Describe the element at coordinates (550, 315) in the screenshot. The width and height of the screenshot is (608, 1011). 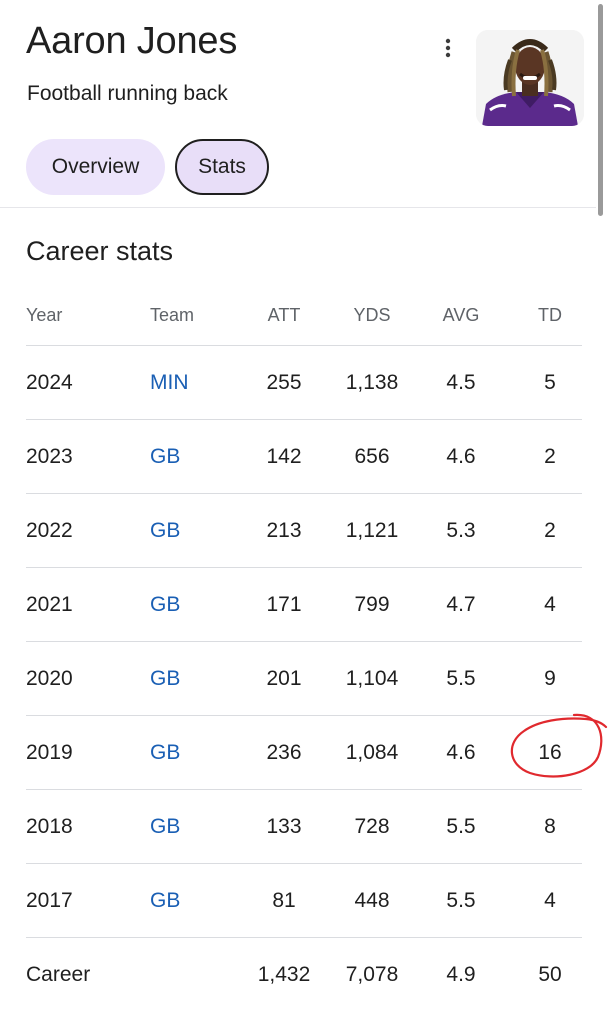
I see `column-header-td: TD` at that location.